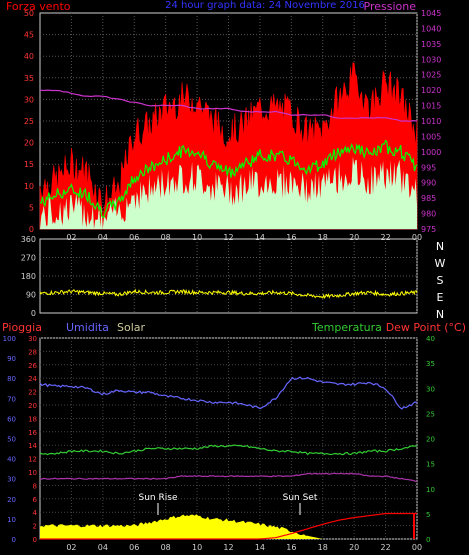  What do you see at coordinates (300, 504) in the screenshot?
I see `sunset-marker: Sun Set` at bounding box center [300, 504].